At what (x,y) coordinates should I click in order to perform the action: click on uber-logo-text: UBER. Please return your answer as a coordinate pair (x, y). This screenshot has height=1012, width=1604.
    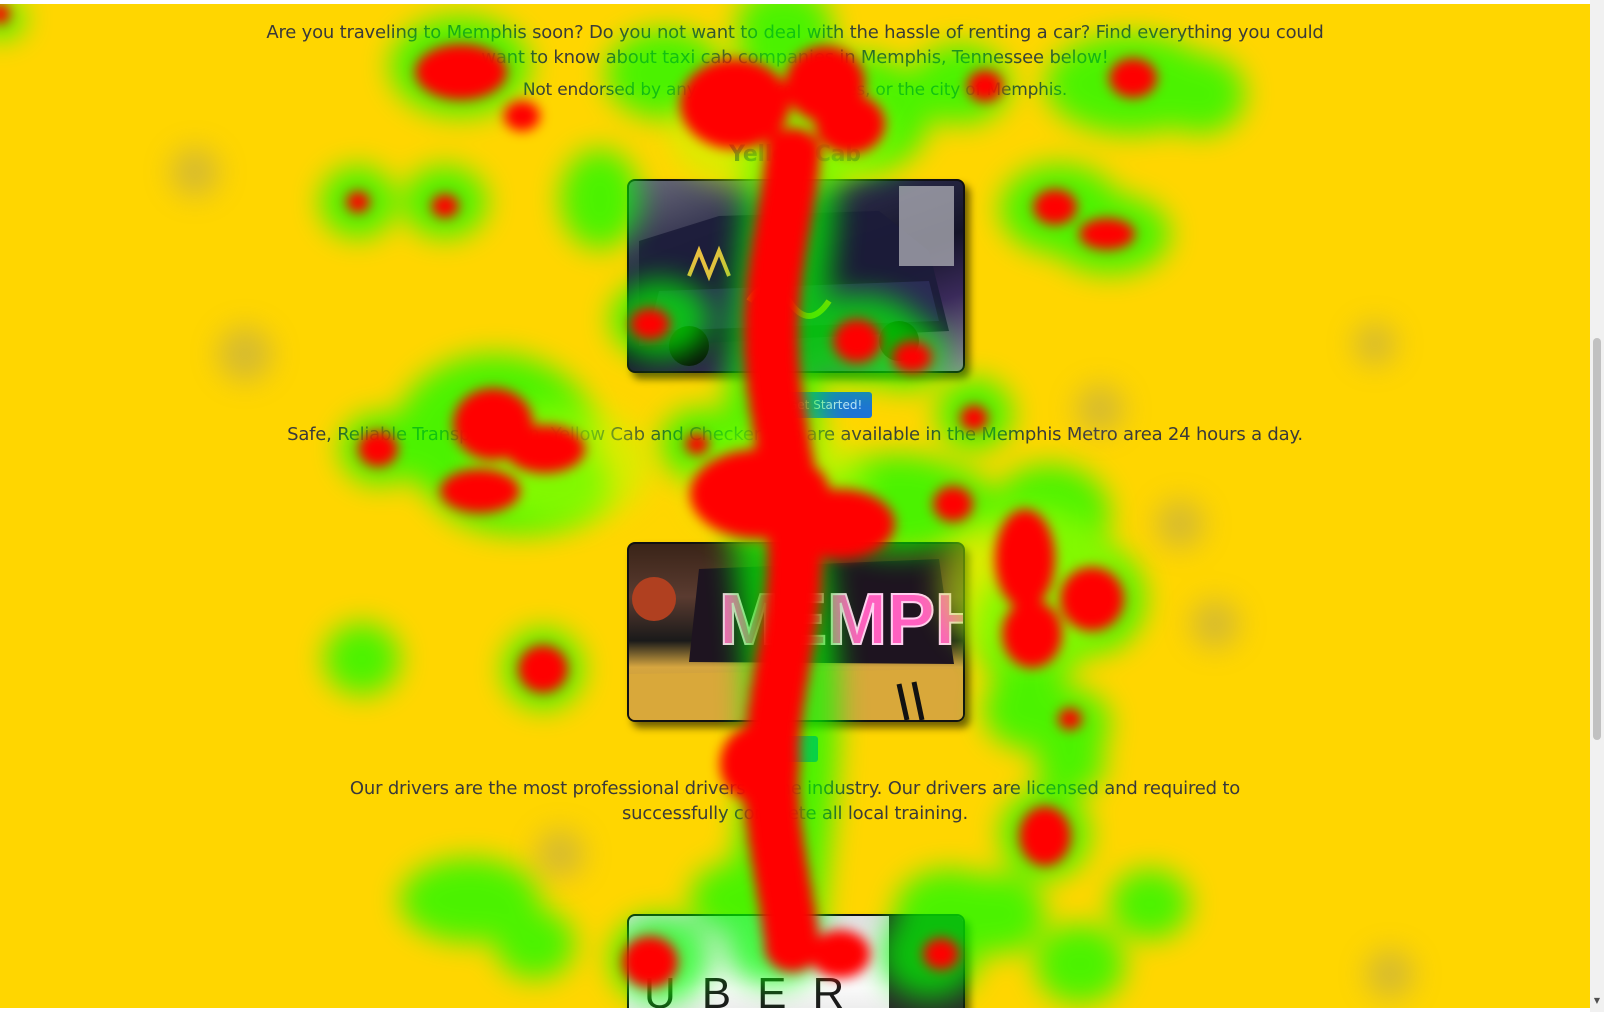
    Looking at the image, I should click on (757, 988).